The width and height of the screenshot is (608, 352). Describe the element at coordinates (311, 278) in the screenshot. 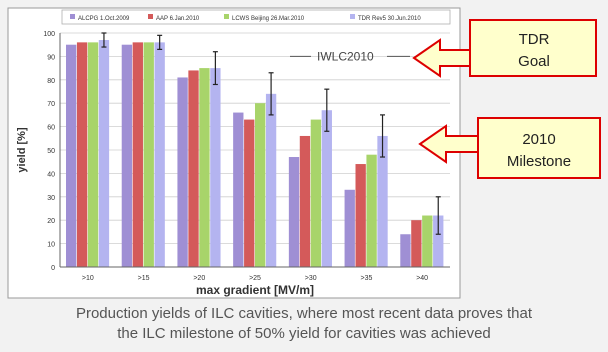

I see `x-tick-label: >30` at that location.